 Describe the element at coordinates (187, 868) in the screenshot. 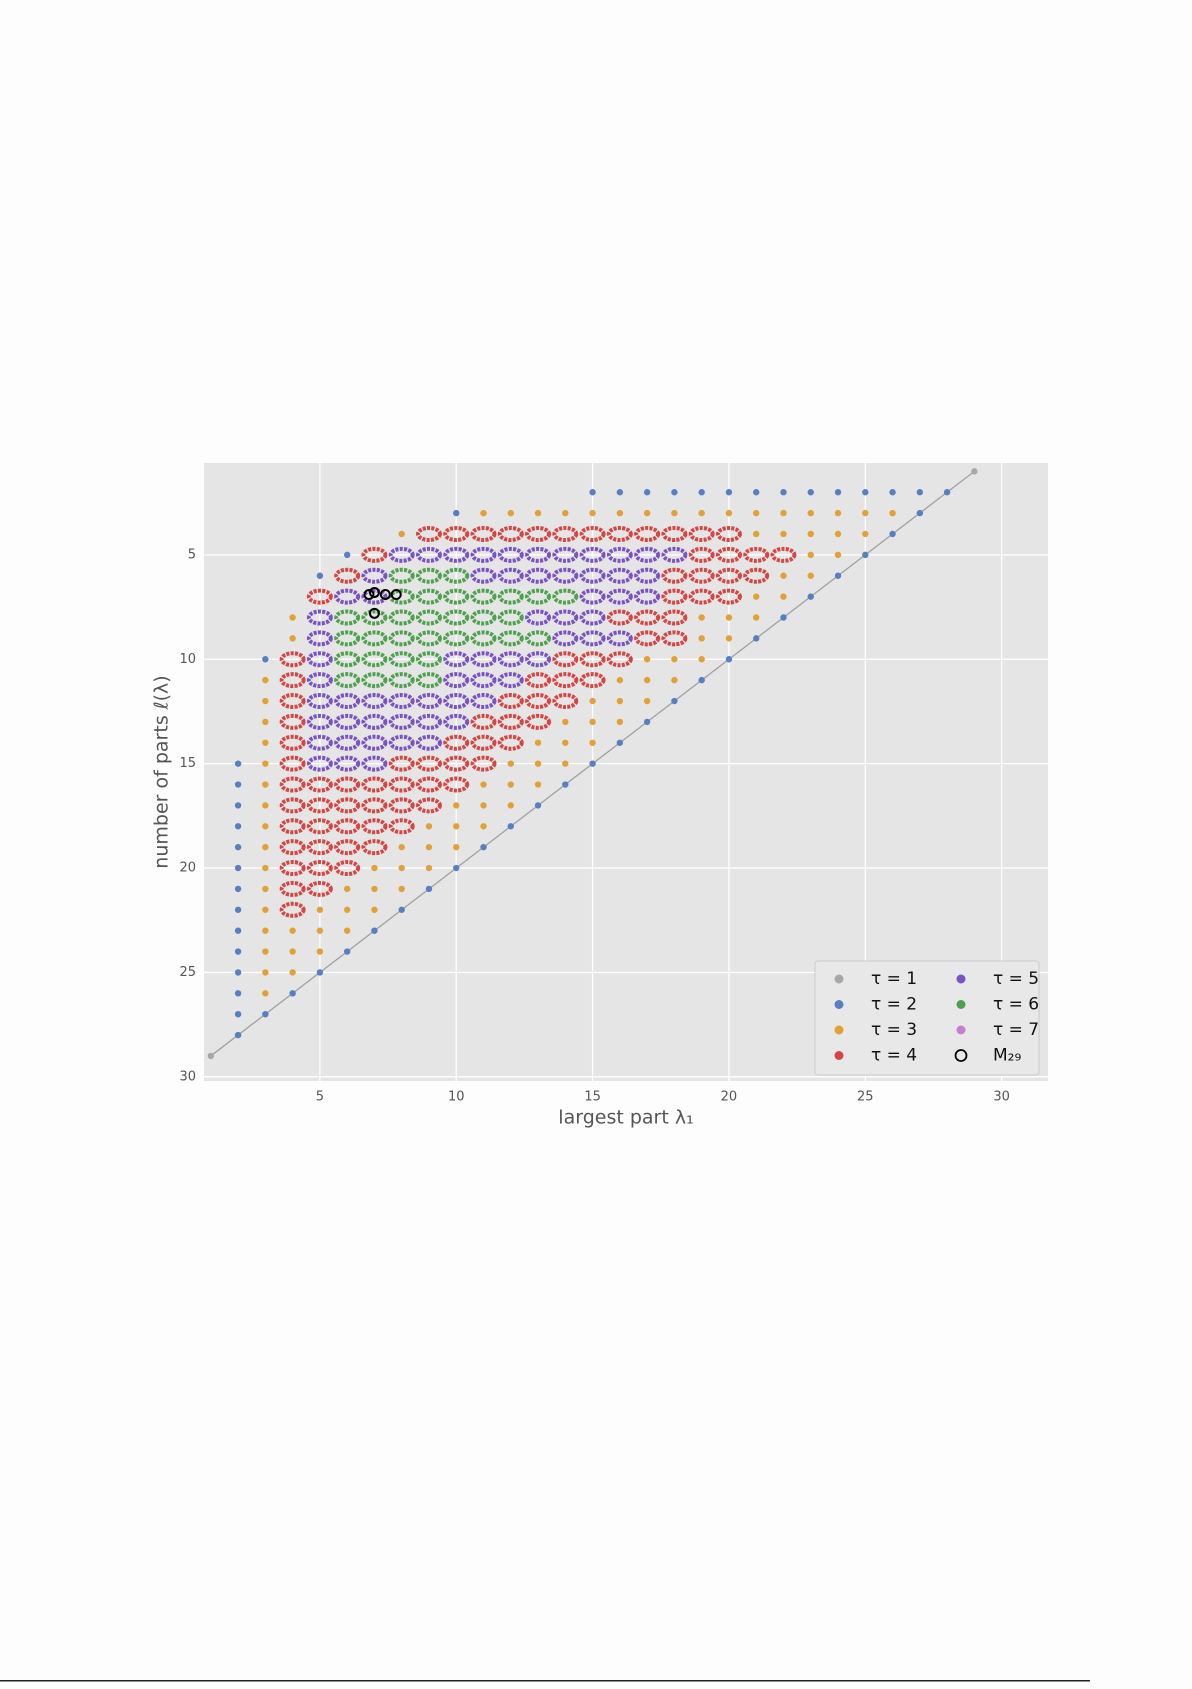

I see `y-tick-label: 20` at that location.